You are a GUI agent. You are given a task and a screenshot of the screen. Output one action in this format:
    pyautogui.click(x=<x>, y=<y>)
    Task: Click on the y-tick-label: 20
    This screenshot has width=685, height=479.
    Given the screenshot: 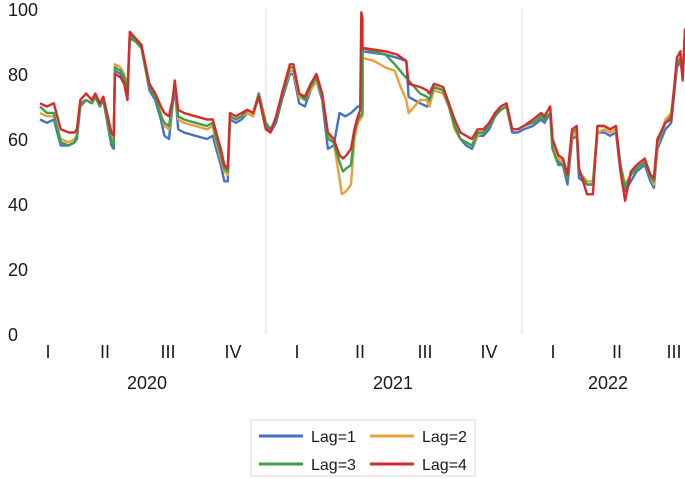 What is the action you would take?
    pyautogui.click(x=18, y=270)
    